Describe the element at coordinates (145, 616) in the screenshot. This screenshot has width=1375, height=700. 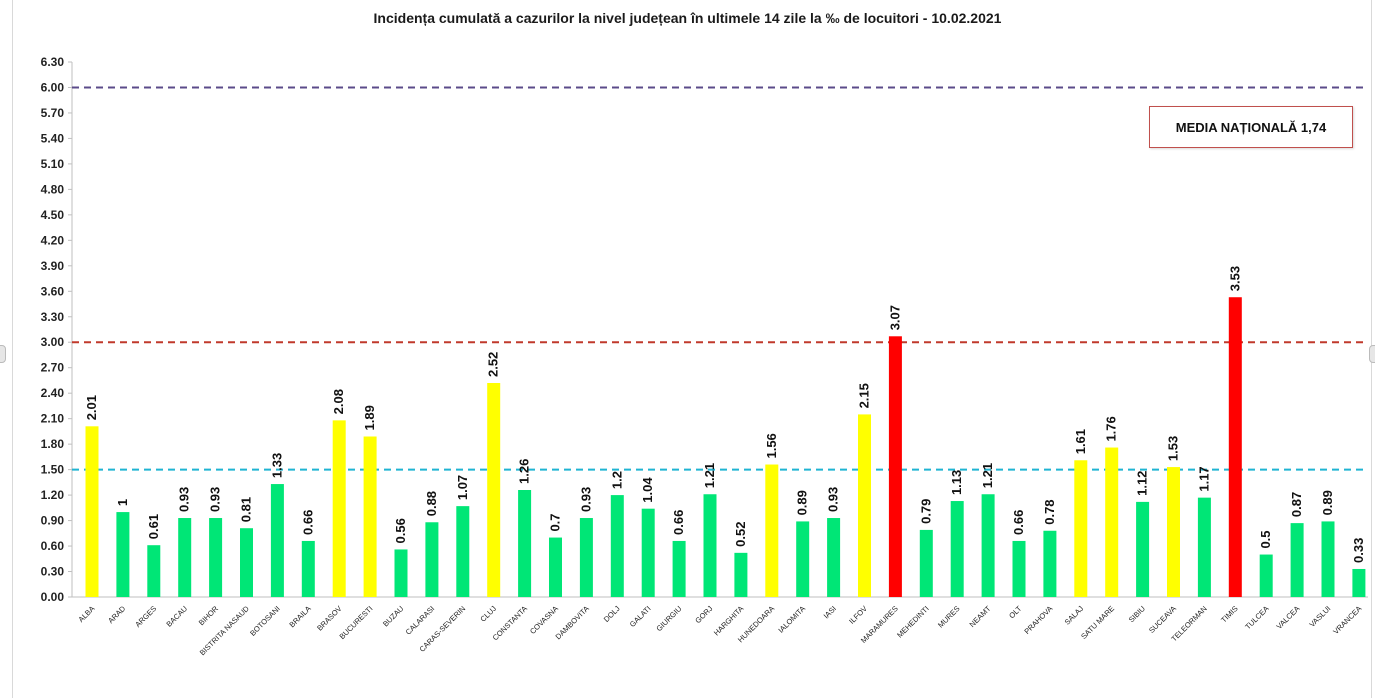
I see `x-tick-label: ARGES` at that location.